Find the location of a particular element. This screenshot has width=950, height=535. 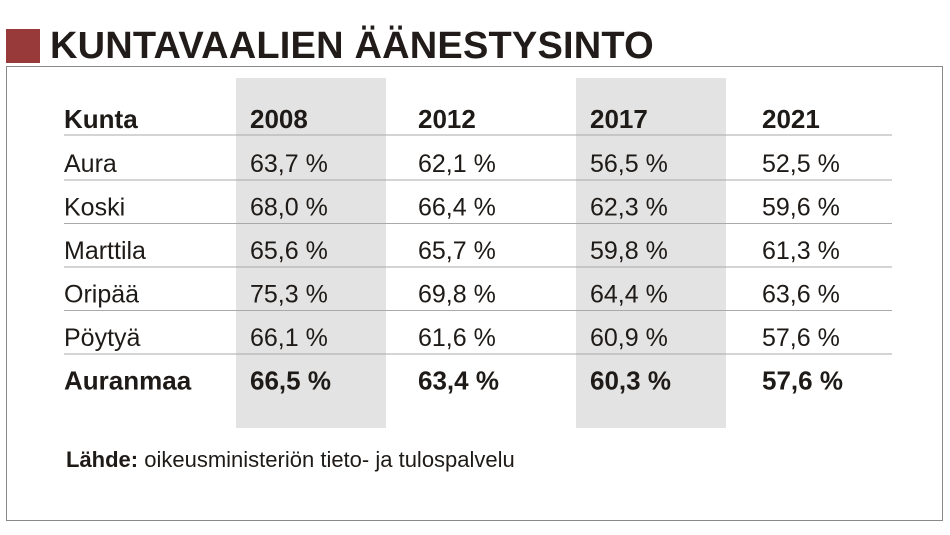

cell-value: 57,6 % is located at coordinates (801, 338).